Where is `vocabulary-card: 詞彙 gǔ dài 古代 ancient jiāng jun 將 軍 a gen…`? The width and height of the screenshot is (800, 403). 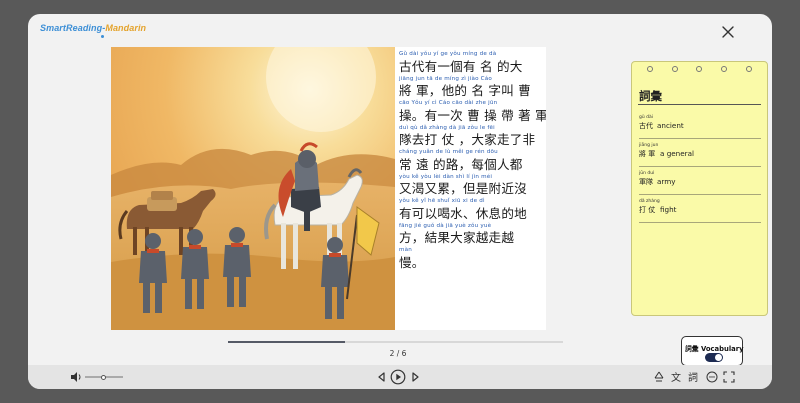
vocabulary-card: 詞彙 gǔ dài 古代 ancient jiāng jun 將 軍 a gen… is located at coordinates (699, 188).